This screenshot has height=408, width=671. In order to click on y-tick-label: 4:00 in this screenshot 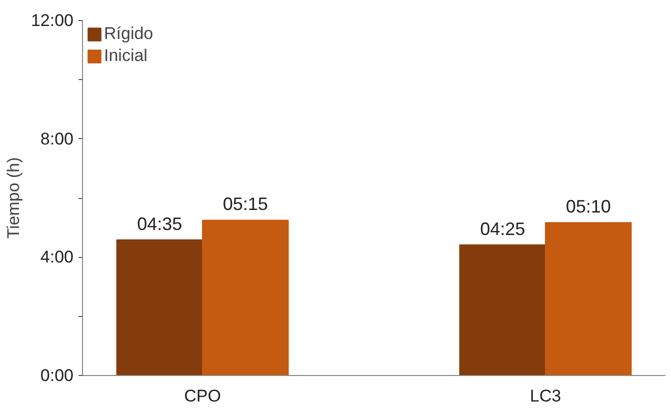, I will do `click(57, 257)`.